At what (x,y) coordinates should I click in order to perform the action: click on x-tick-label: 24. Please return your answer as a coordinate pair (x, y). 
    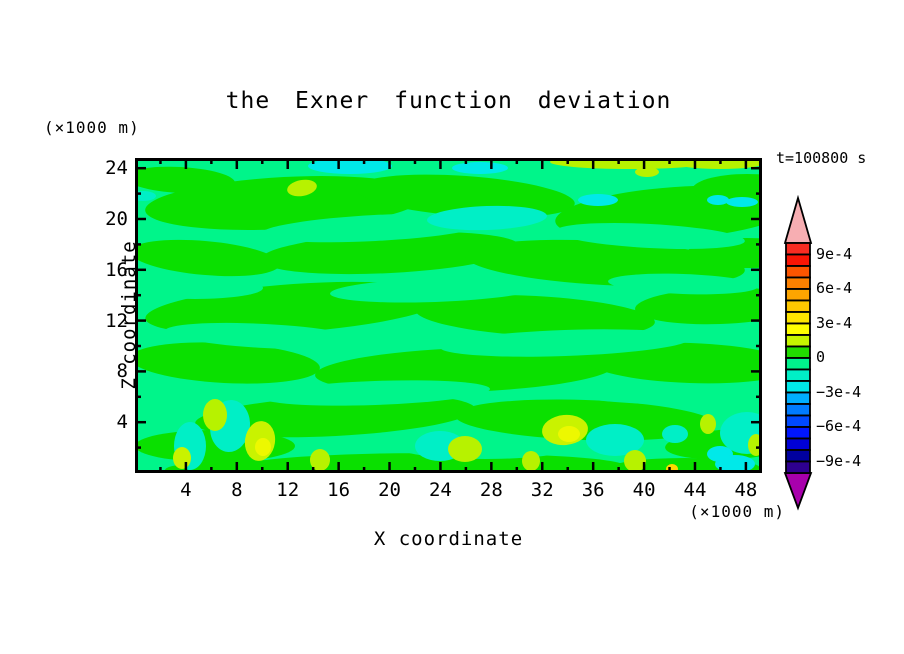
    Looking at the image, I should click on (440, 490).